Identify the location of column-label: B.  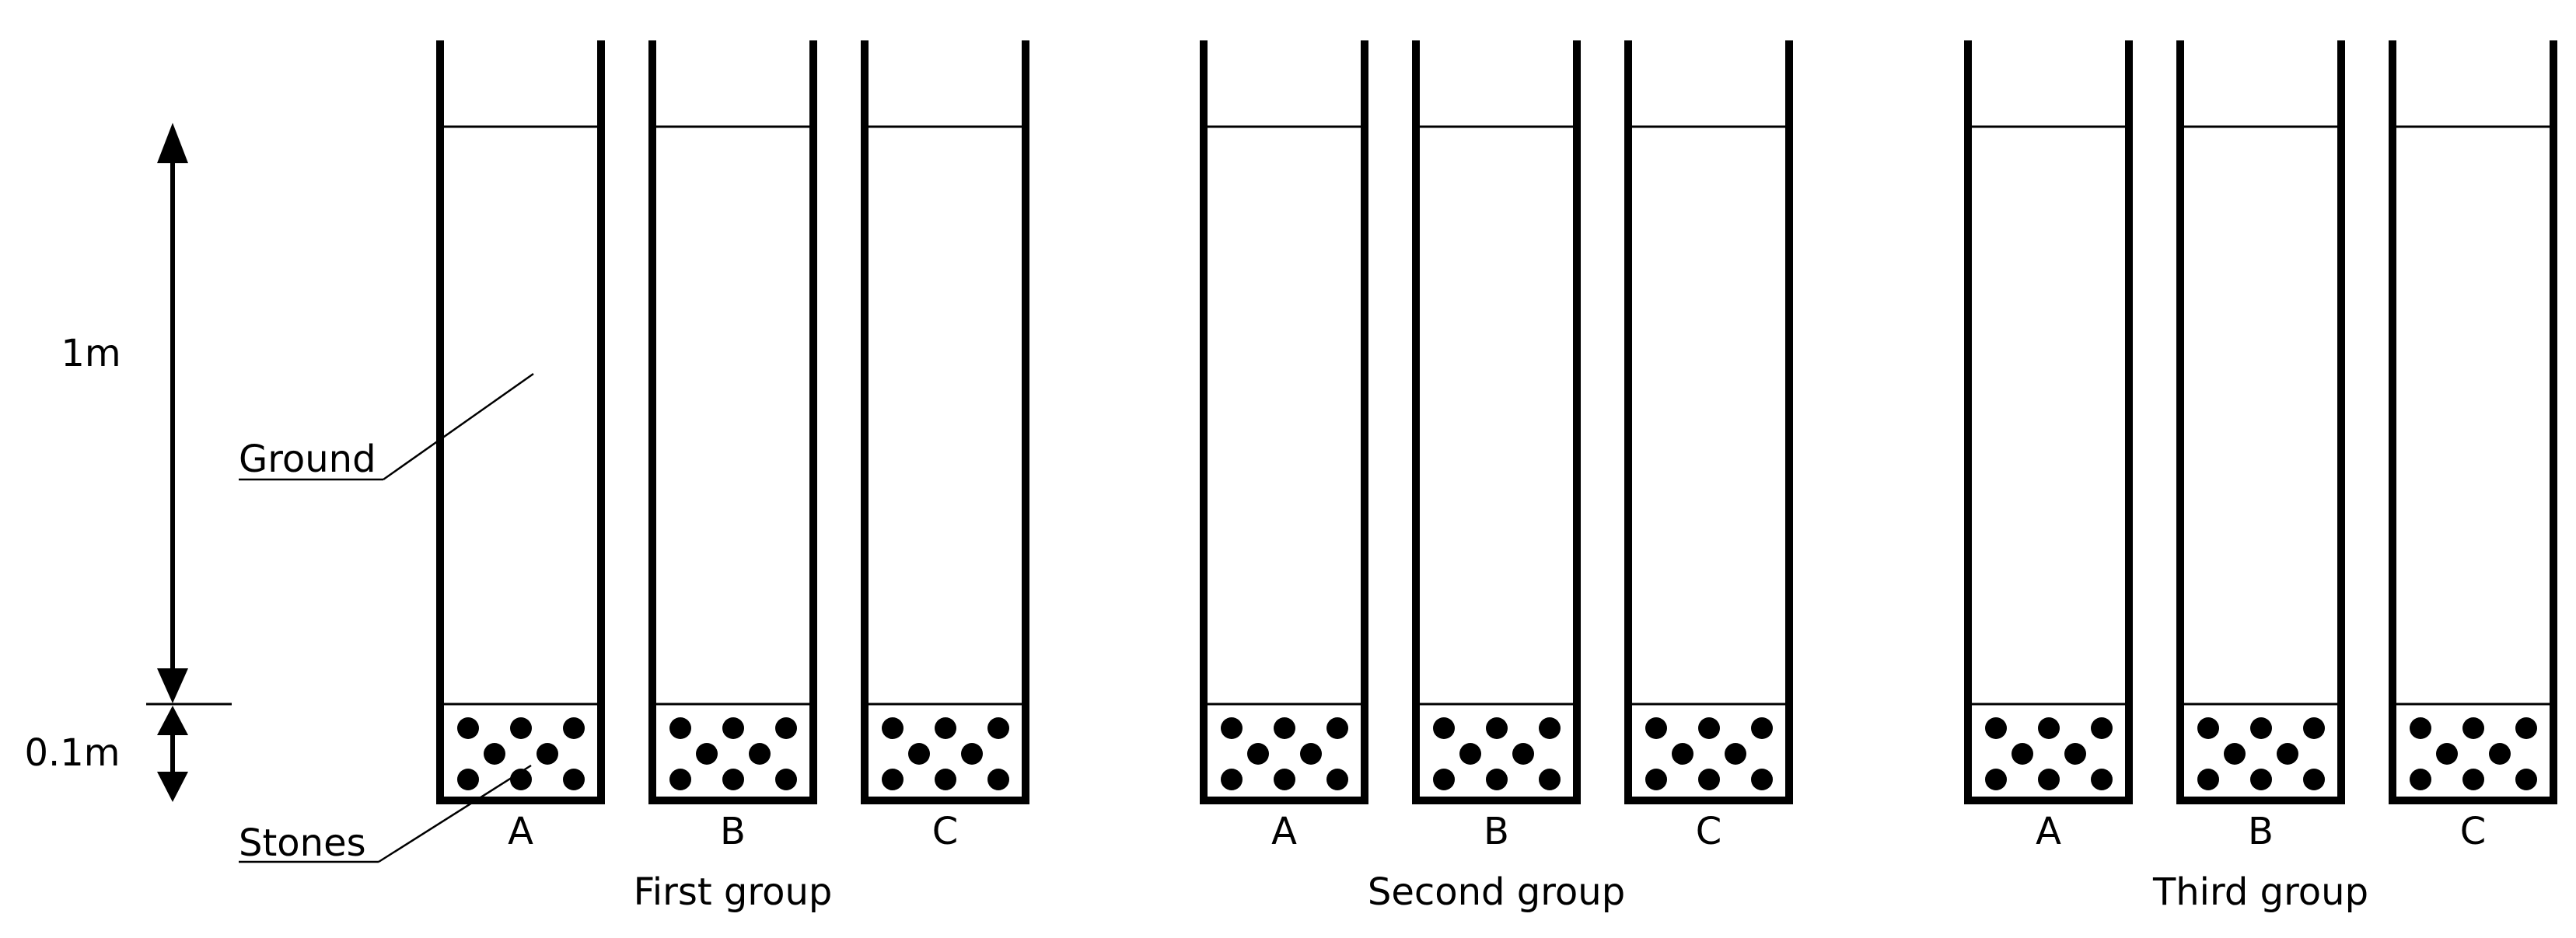
(733, 831).